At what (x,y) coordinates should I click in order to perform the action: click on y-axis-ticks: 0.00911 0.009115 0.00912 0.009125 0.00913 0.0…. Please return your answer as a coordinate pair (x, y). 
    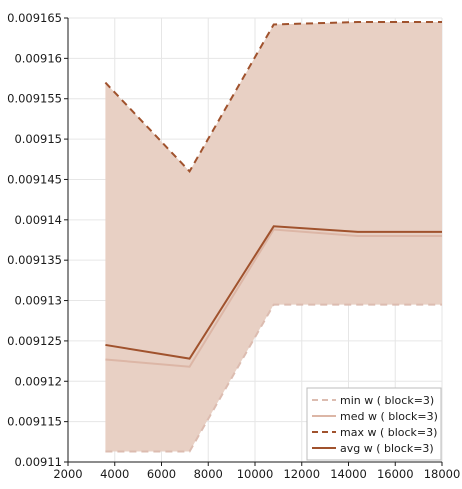
    Looking at the image, I should click on (37, 240).